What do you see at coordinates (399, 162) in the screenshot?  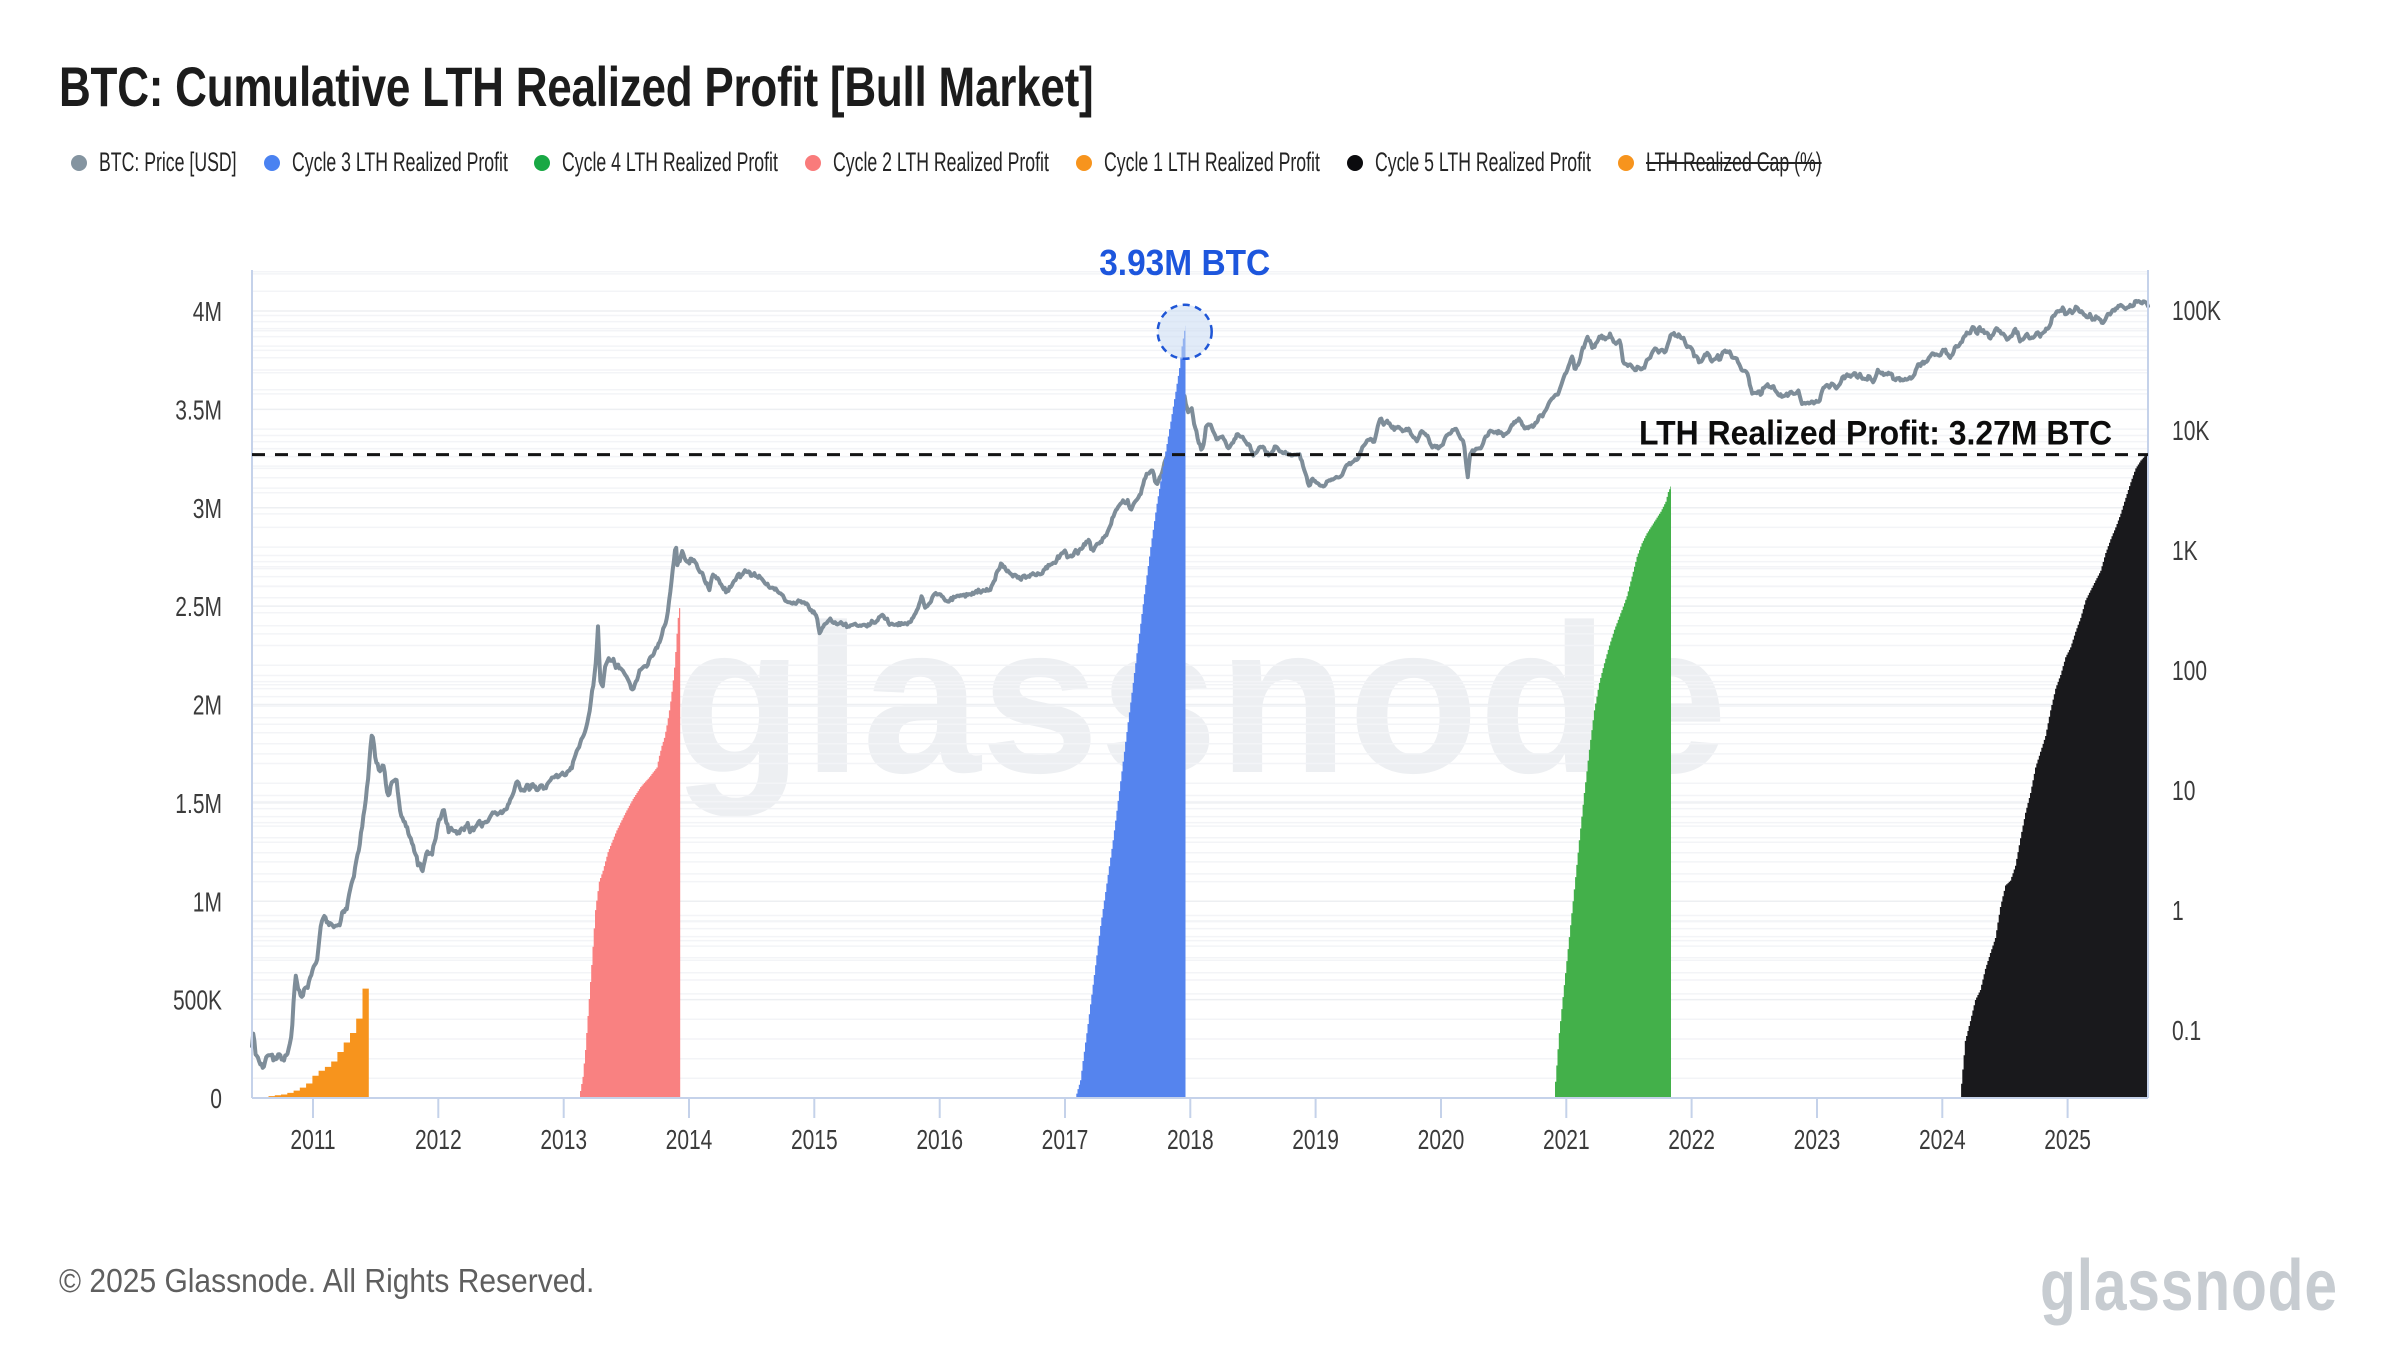 I see `legend-item-label: Cycle 3 LTH Realized Profit` at bounding box center [399, 162].